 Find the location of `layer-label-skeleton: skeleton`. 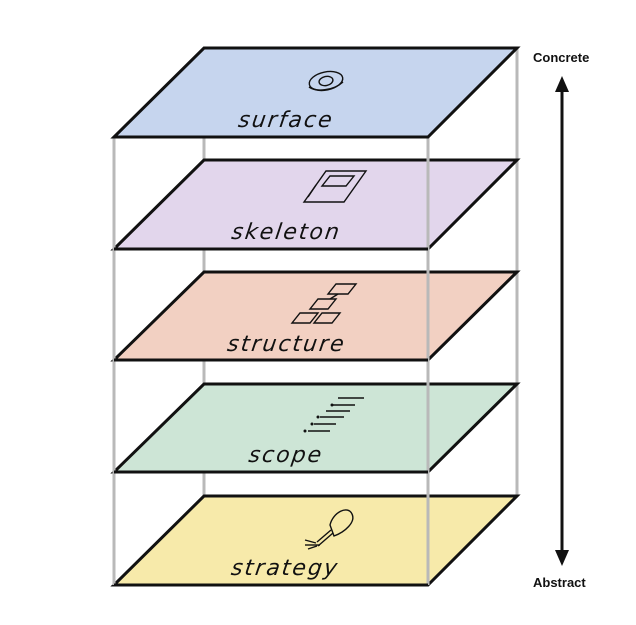

layer-label-skeleton: skeleton is located at coordinates (286, 232).